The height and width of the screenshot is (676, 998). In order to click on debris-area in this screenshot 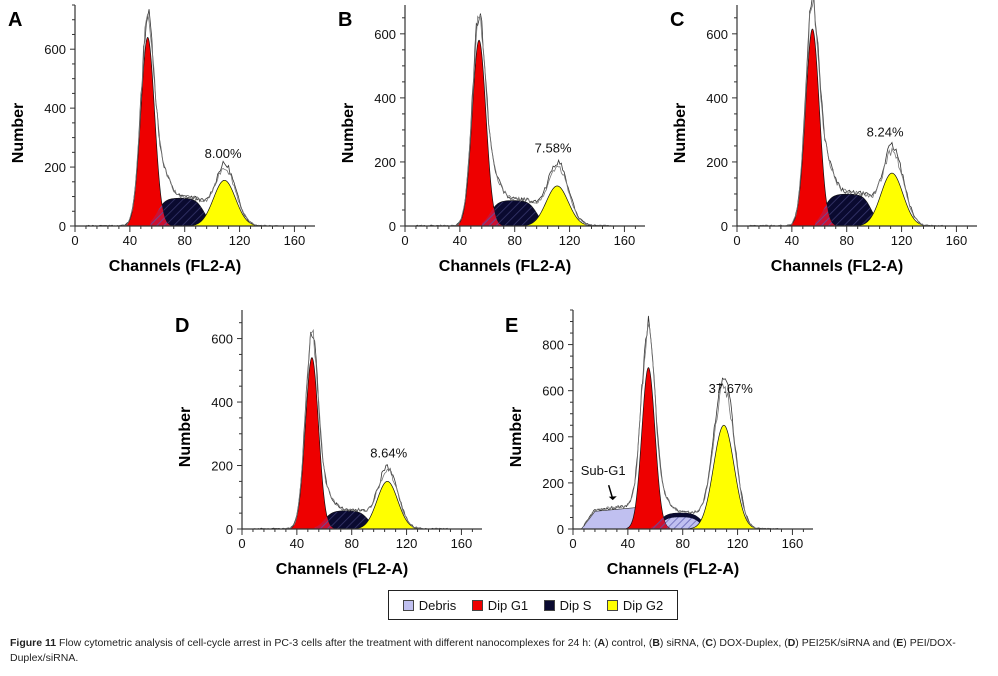, I will do `click(611, 518)`.